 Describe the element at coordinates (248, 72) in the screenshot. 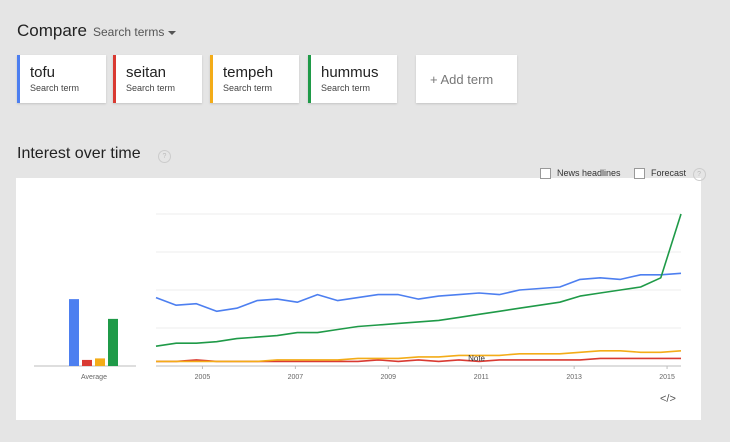

I see `term-name: tempeh` at that location.